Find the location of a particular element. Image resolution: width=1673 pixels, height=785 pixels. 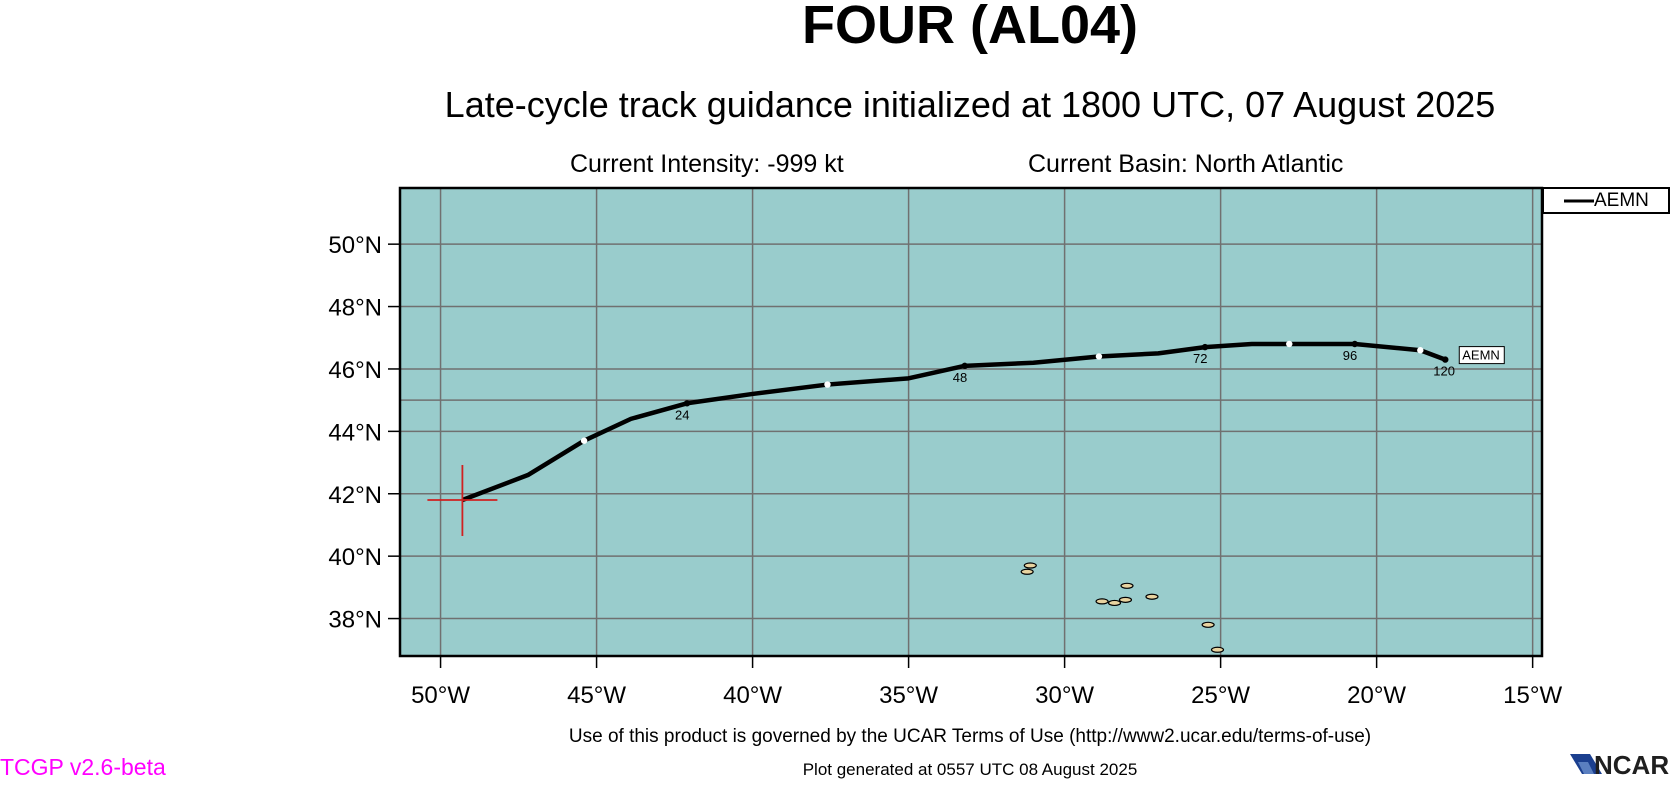

forecast-hour-label: 48 is located at coordinates (960, 377).